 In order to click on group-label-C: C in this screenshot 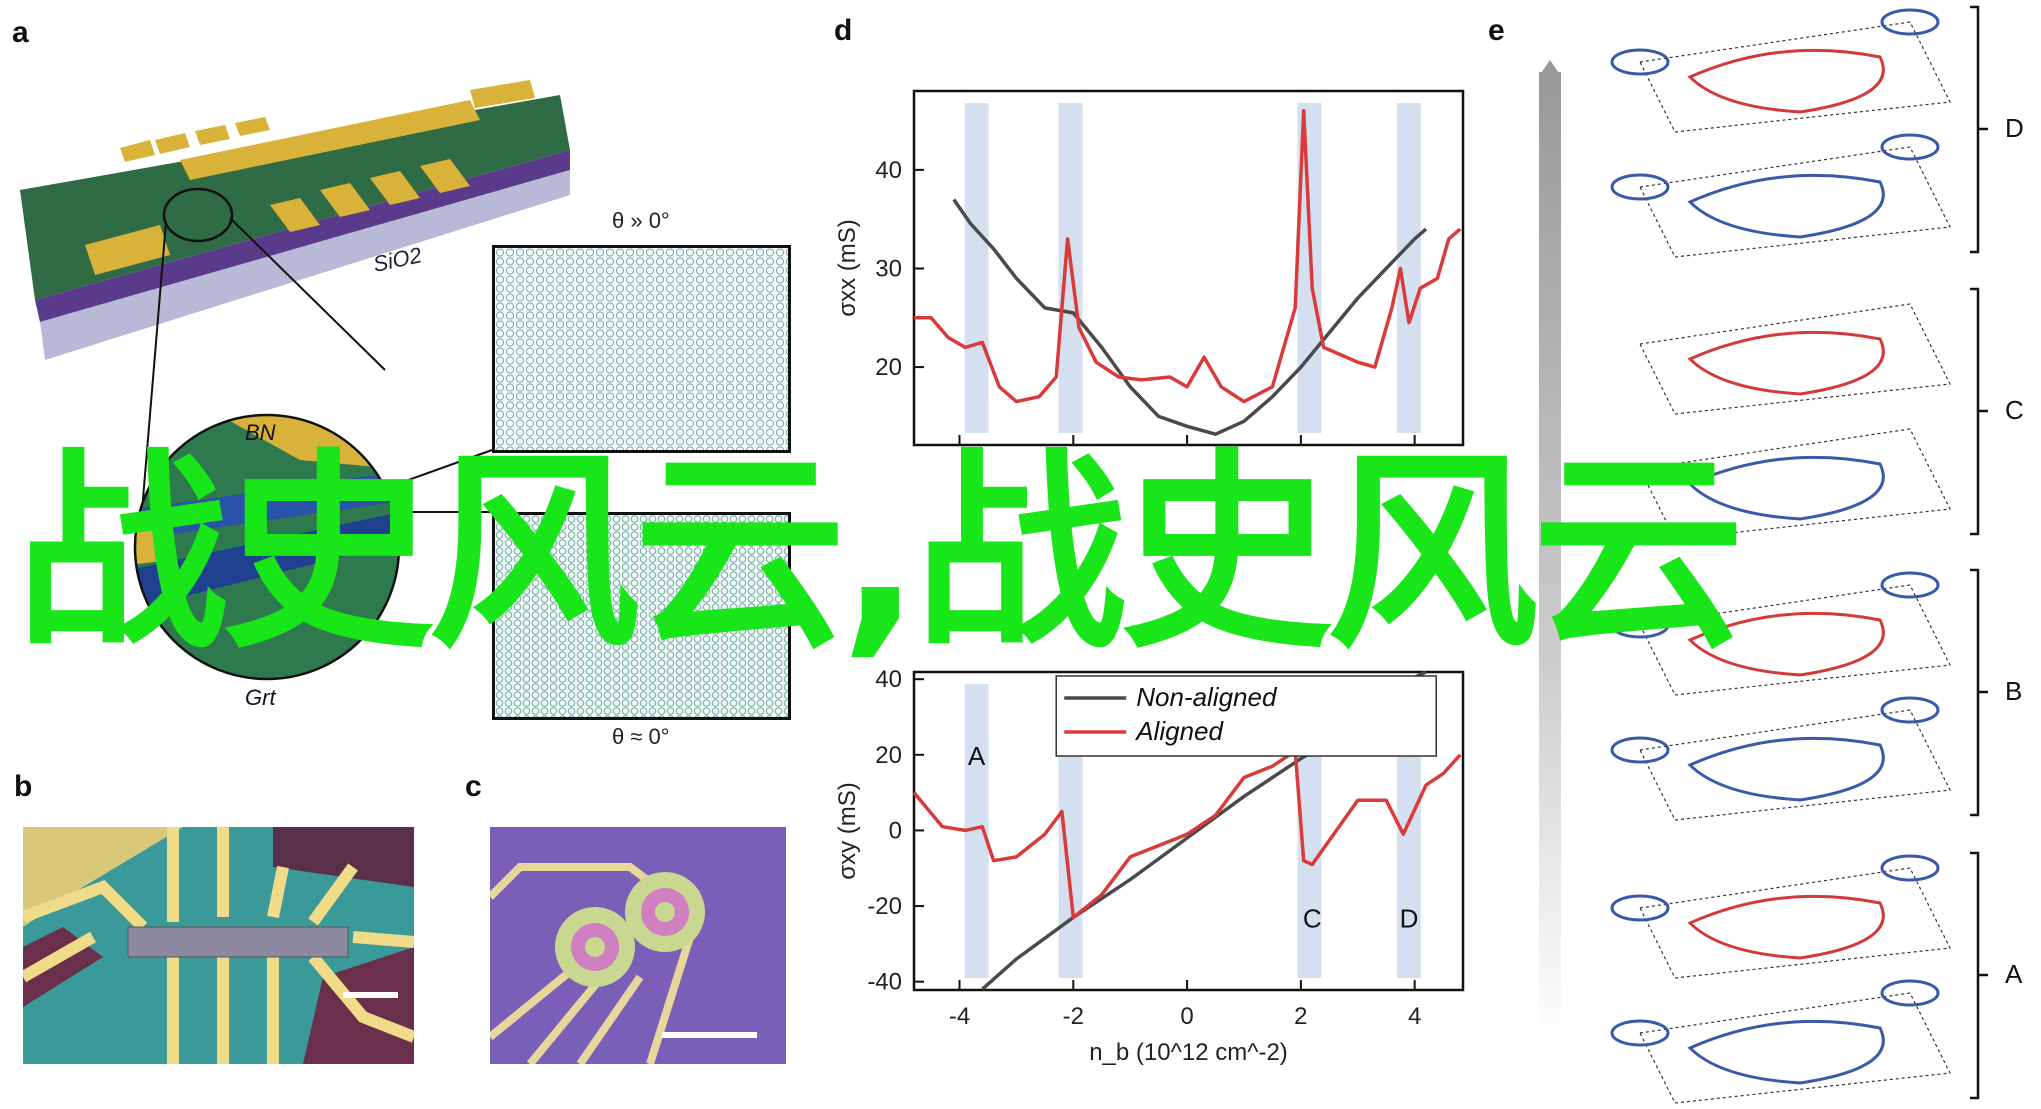, I will do `click(2014, 410)`.